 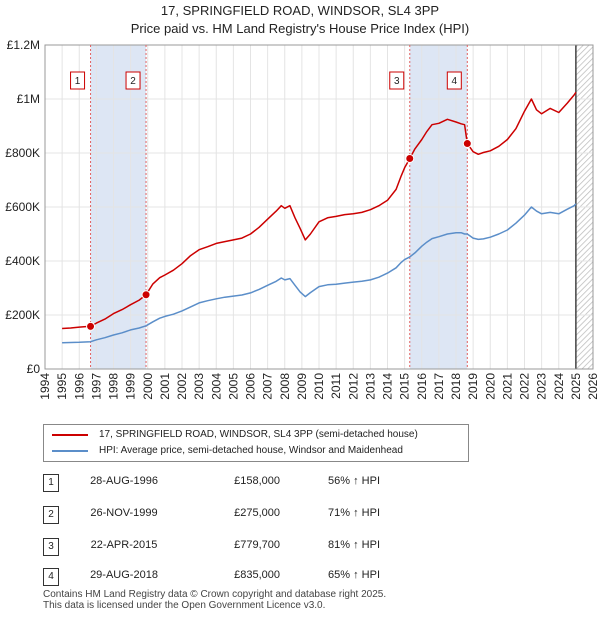 What do you see at coordinates (131, 386) in the screenshot?
I see `x-tick-label: 1999` at bounding box center [131, 386].